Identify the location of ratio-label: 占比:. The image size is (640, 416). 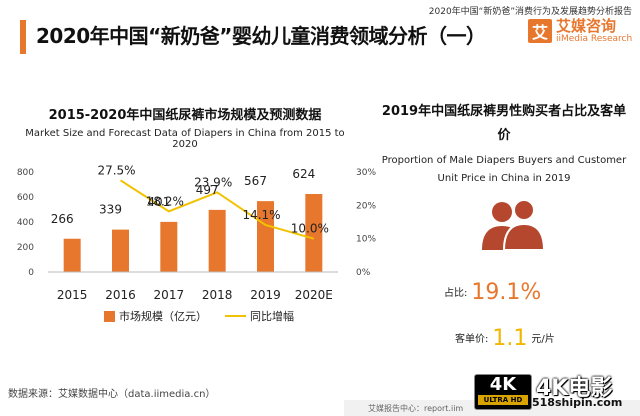
(456, 293).